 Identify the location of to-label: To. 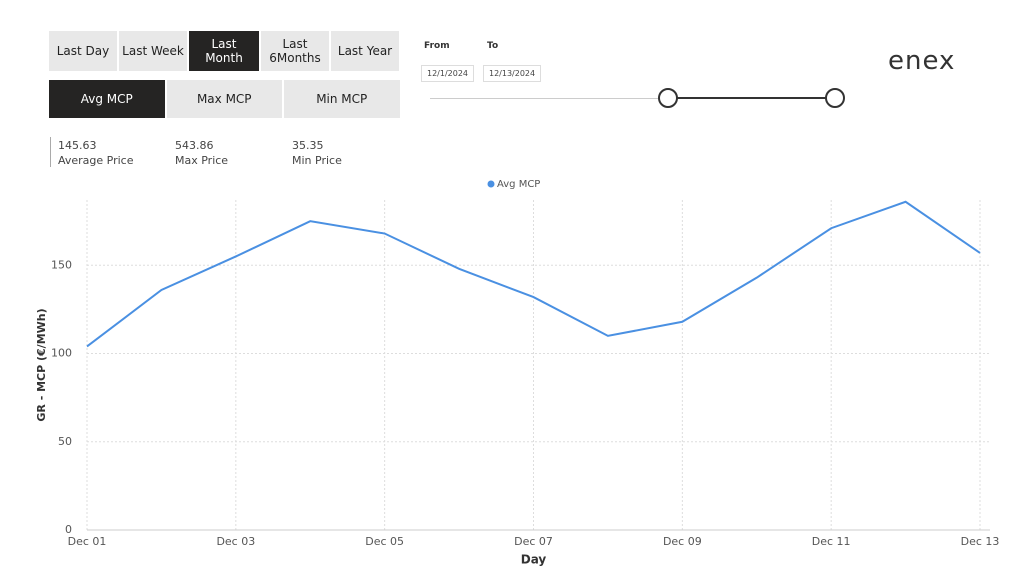
(493, 46).